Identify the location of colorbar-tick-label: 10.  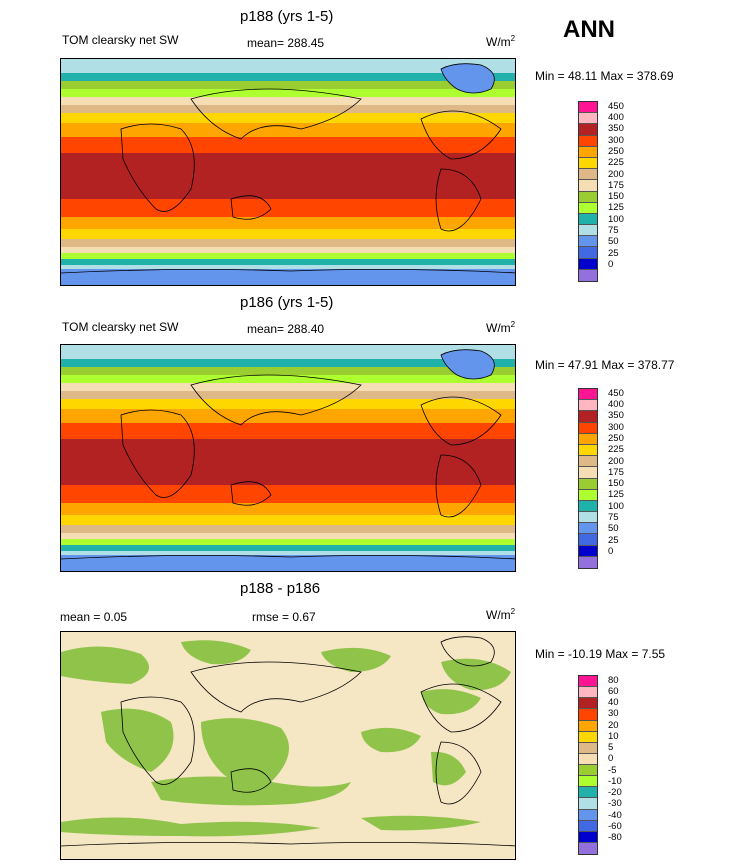
(613, 736).